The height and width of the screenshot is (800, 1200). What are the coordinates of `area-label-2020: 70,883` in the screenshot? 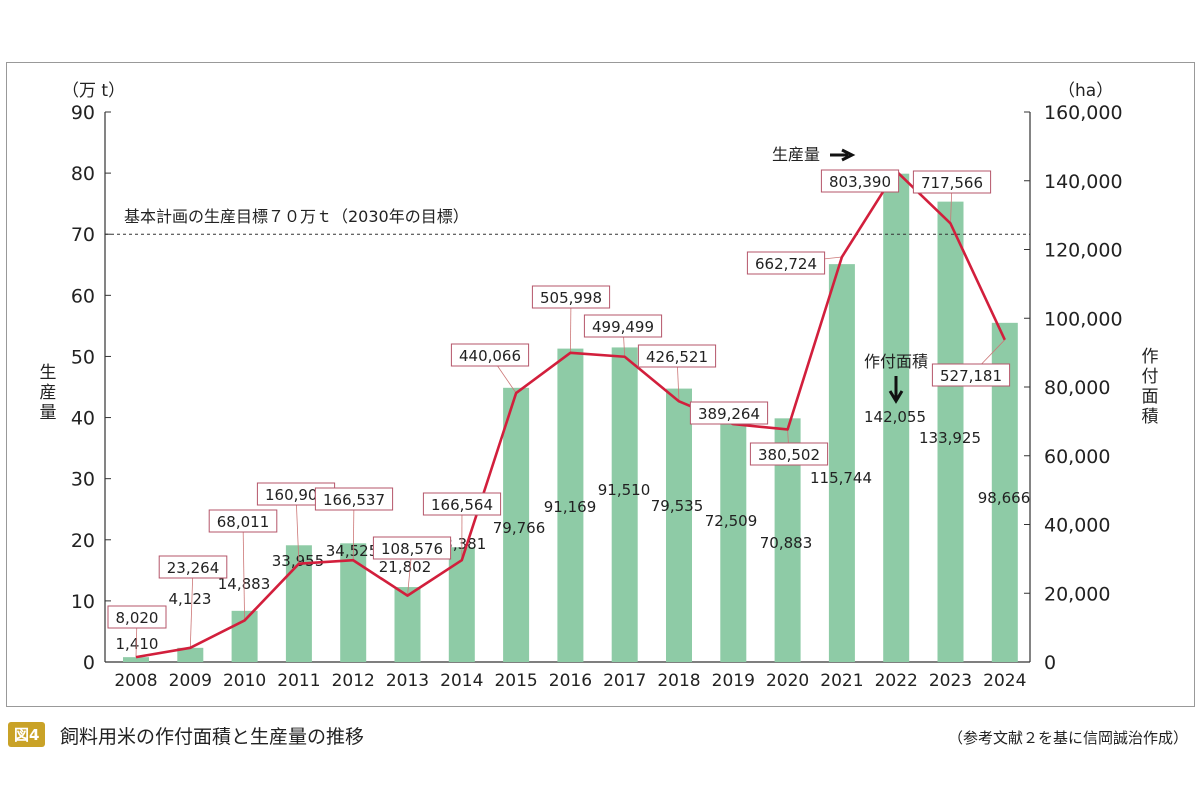 It's located at (786, 543).